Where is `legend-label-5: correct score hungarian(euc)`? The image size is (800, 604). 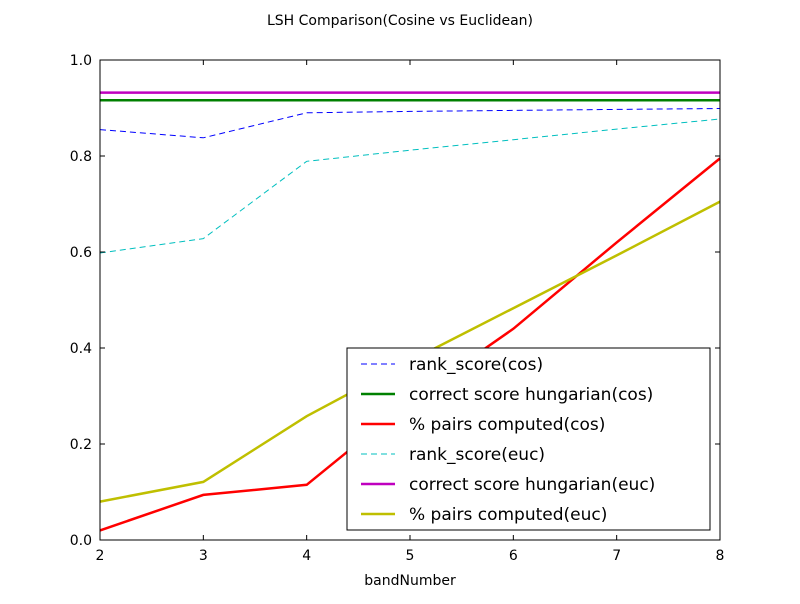
legend-label-5: correct score hungarian(euc) is located at coordinates (532, 485).